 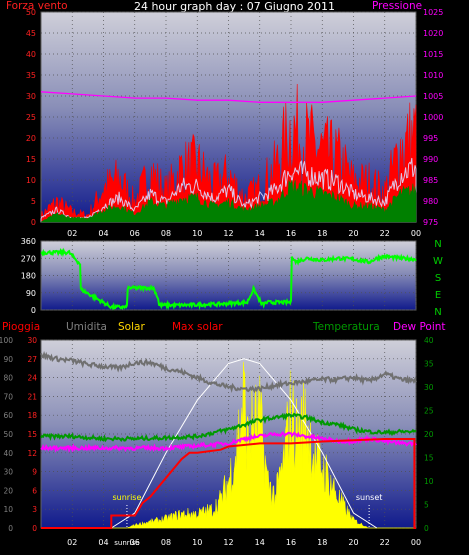 I want to click on temperature-tick-label: 15, so click(x=429, y=458).